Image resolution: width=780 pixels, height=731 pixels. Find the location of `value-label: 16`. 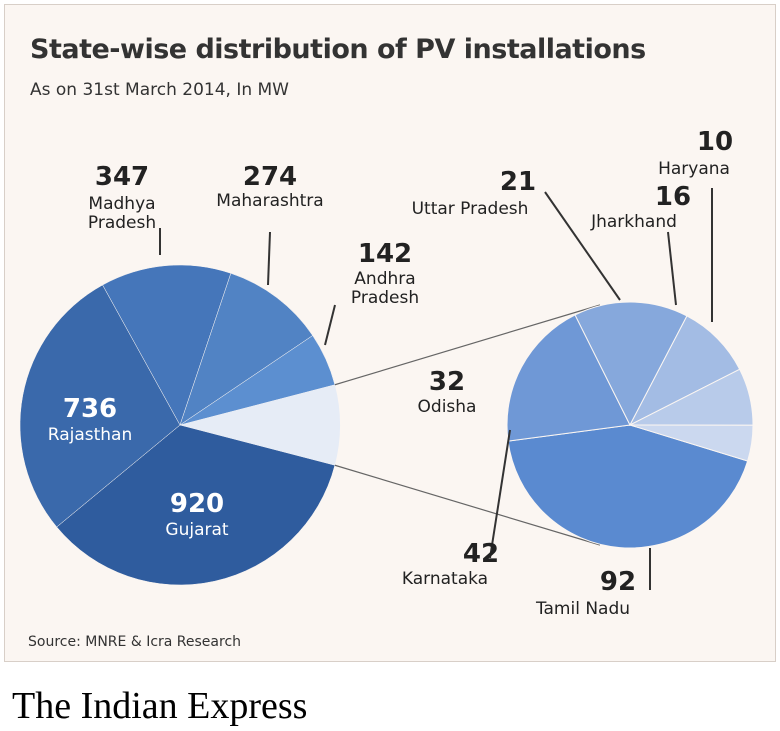

value-label: 16 is located at coordinates (673, 197).